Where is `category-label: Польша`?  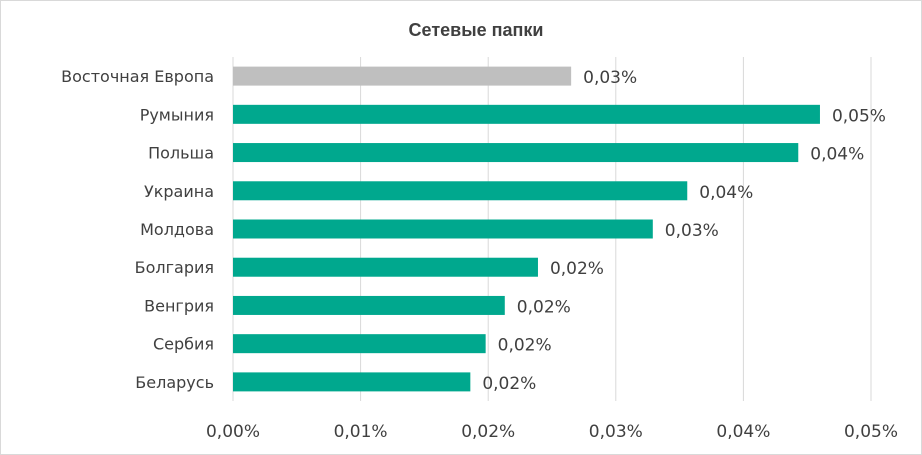
category-label: Польша is located at coordinates (181, 153).